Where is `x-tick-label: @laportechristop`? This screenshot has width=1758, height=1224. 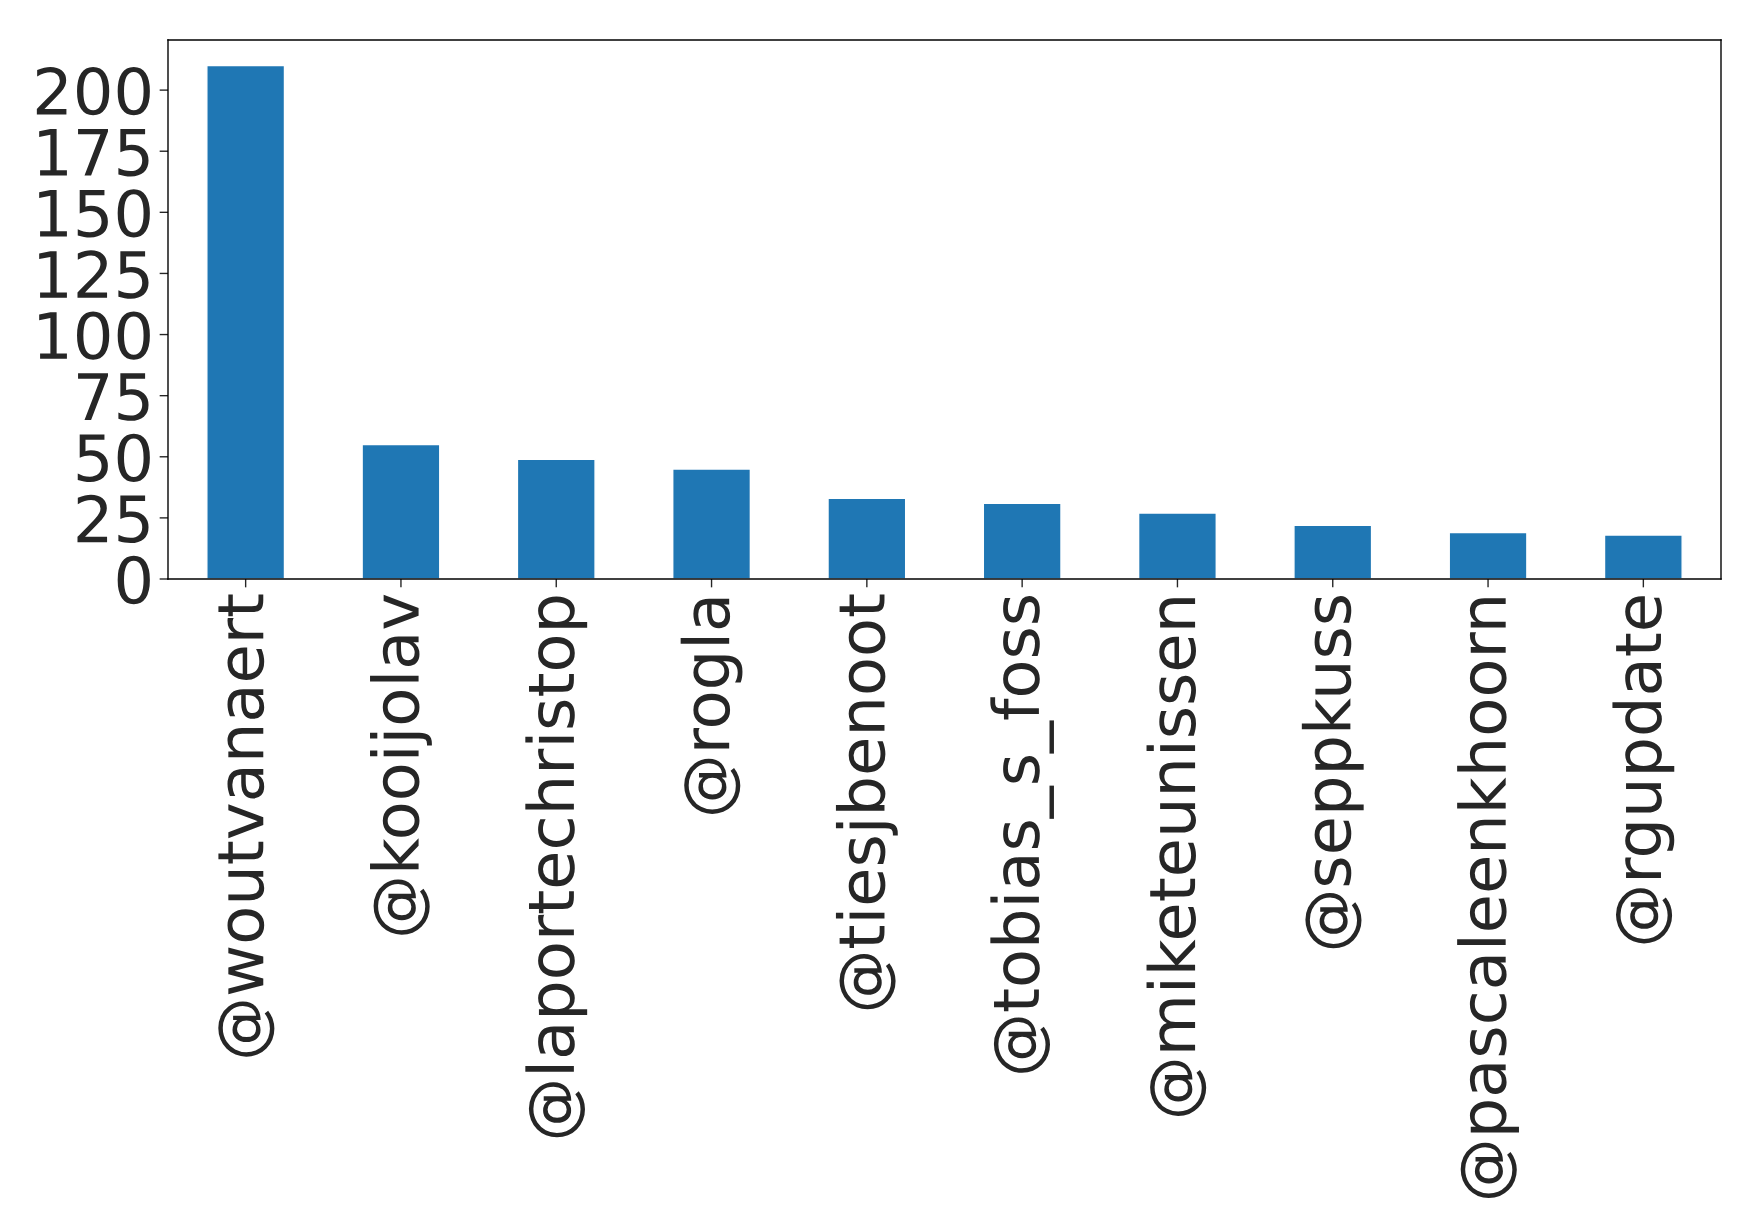 x-tick-label: @laportechristop is located at coordinates (556, 867).